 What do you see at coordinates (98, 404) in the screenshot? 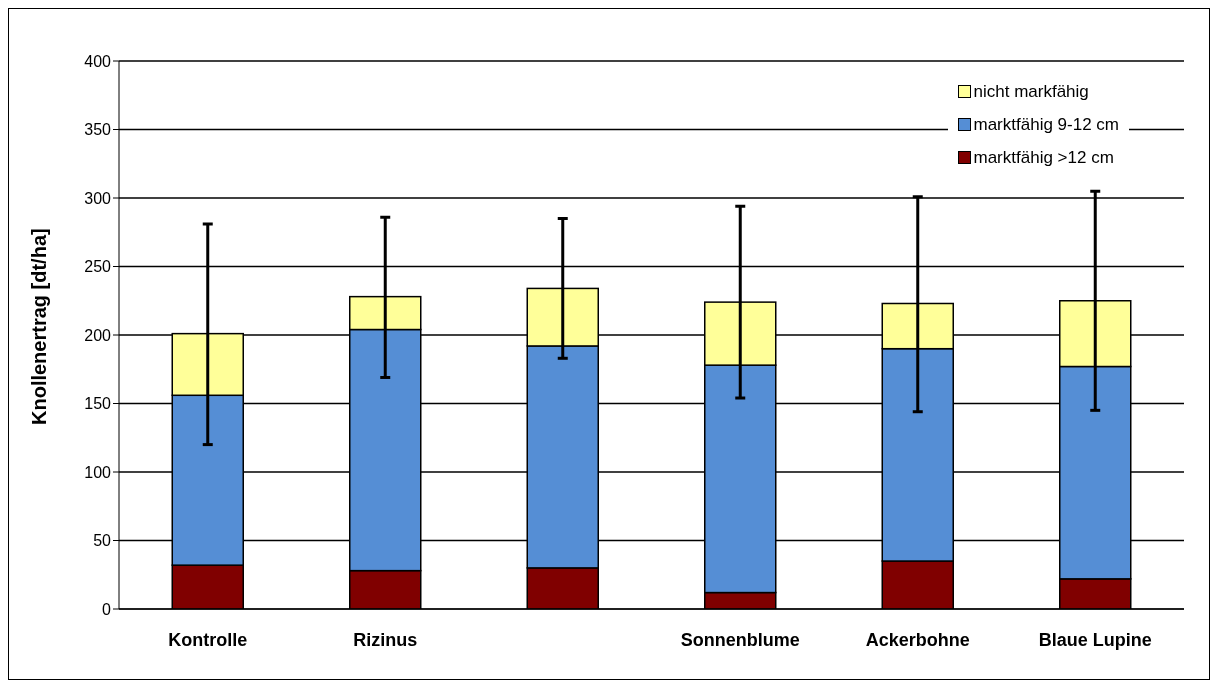
I see `y-tick-label: 150` at bounding box center [98, 404].